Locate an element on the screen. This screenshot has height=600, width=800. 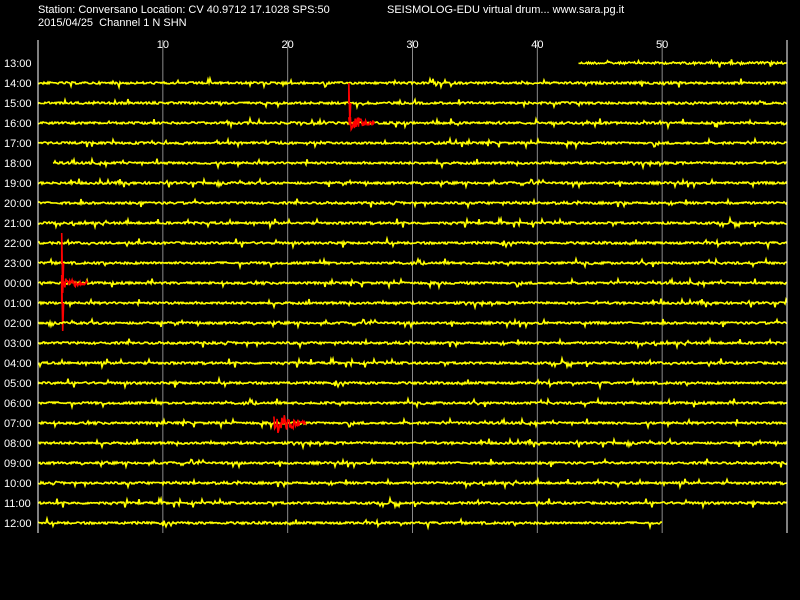
row-label-1600: 16:00 is located at coordinates (18, 124).